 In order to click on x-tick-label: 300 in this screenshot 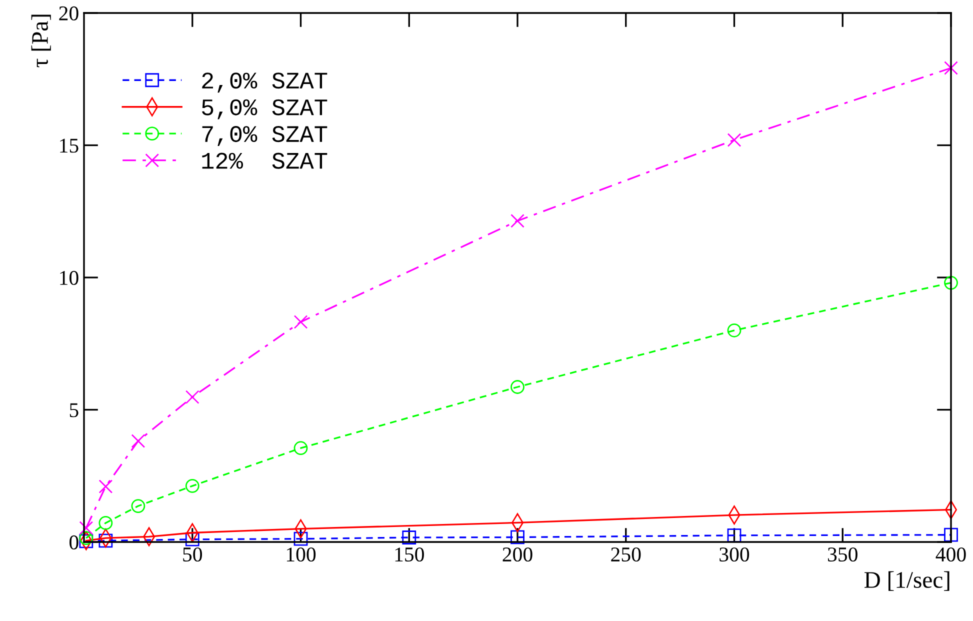, I will do `click(735, 554)`.